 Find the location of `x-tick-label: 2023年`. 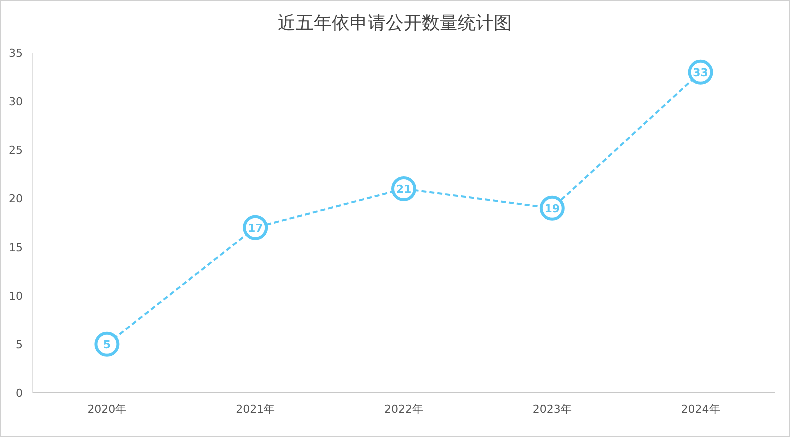

x-tick-label: 2023年 is located at coordinates (552, 409).